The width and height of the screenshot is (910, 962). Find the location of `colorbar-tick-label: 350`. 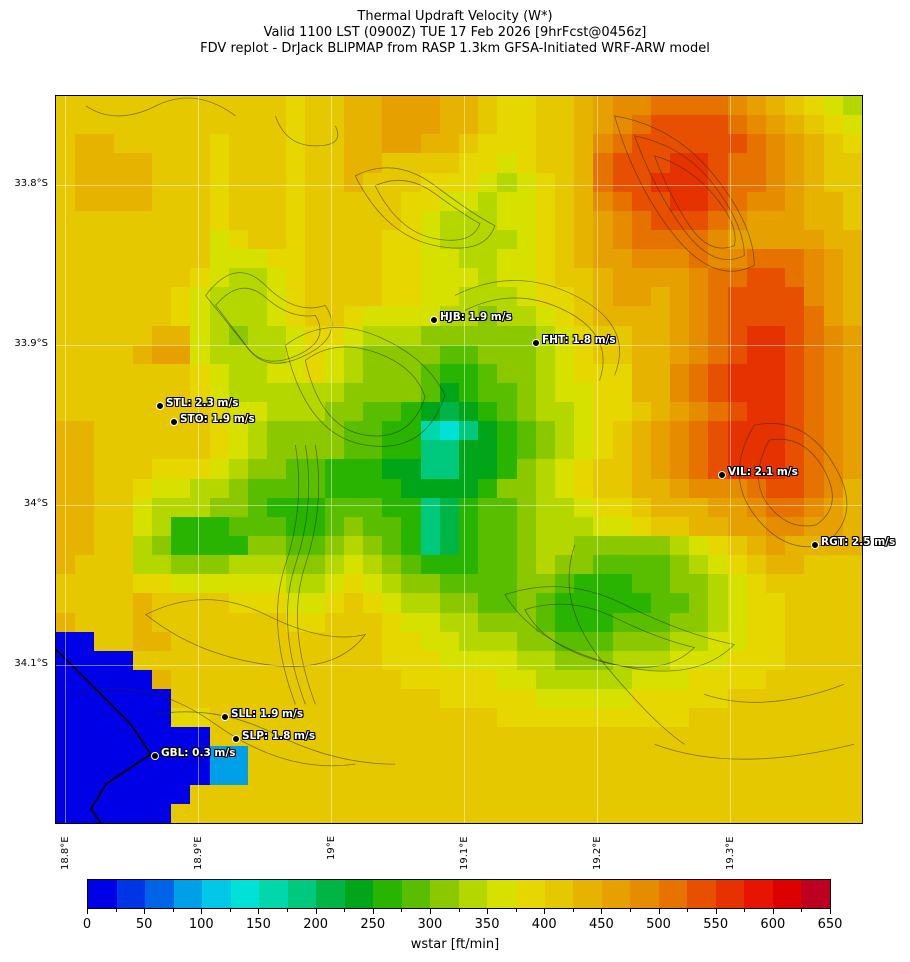

colorbar-tick-label: 350 is located at coordinates (487, 924).